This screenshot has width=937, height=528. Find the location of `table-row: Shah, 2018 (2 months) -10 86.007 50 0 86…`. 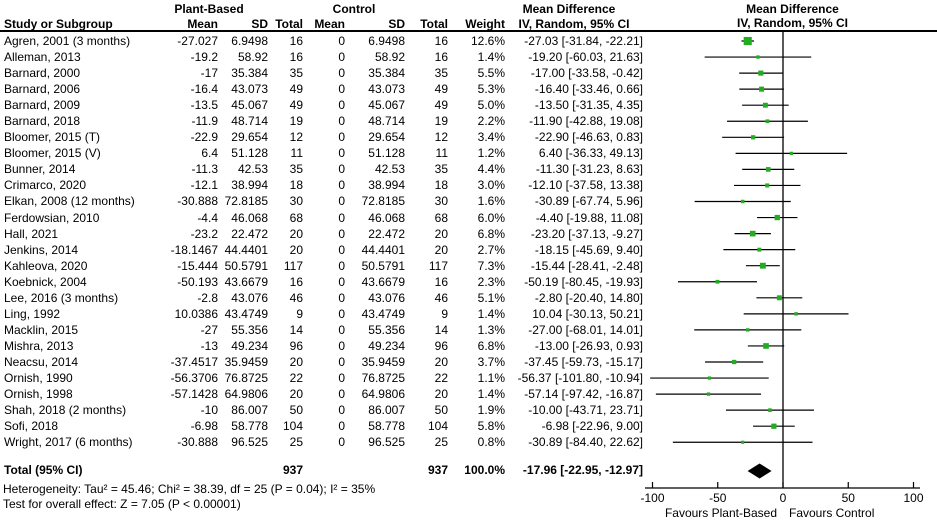

table-row: Shah, 2018 (2 months) -10 86.007 50 0 86… is located at coordinates (321, 410).